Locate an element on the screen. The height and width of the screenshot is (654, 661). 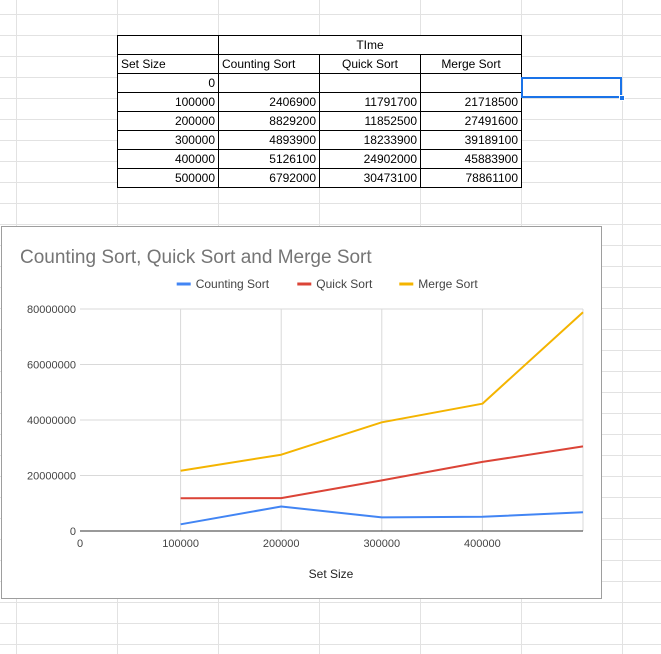
table-row: 200000 8829200 11852500 27491600 is located at coordinates (319, 121).